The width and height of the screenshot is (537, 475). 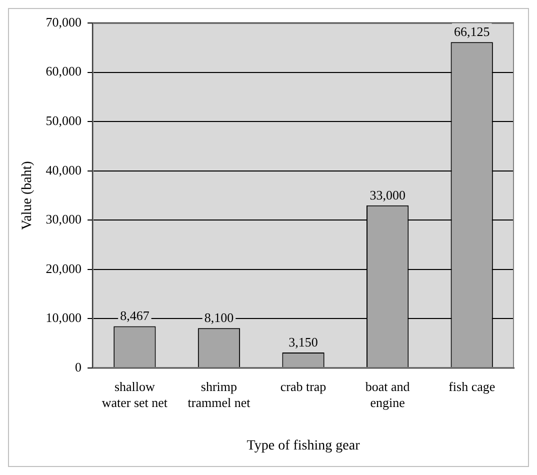 I want to click on data-label: 3,150, so click(x=303, y=342).